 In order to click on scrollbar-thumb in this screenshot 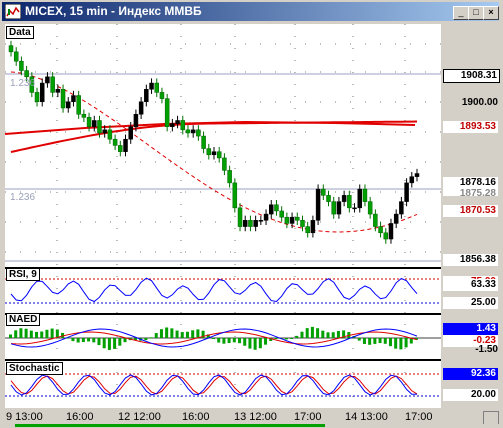, I will do `click(170, 425)`.